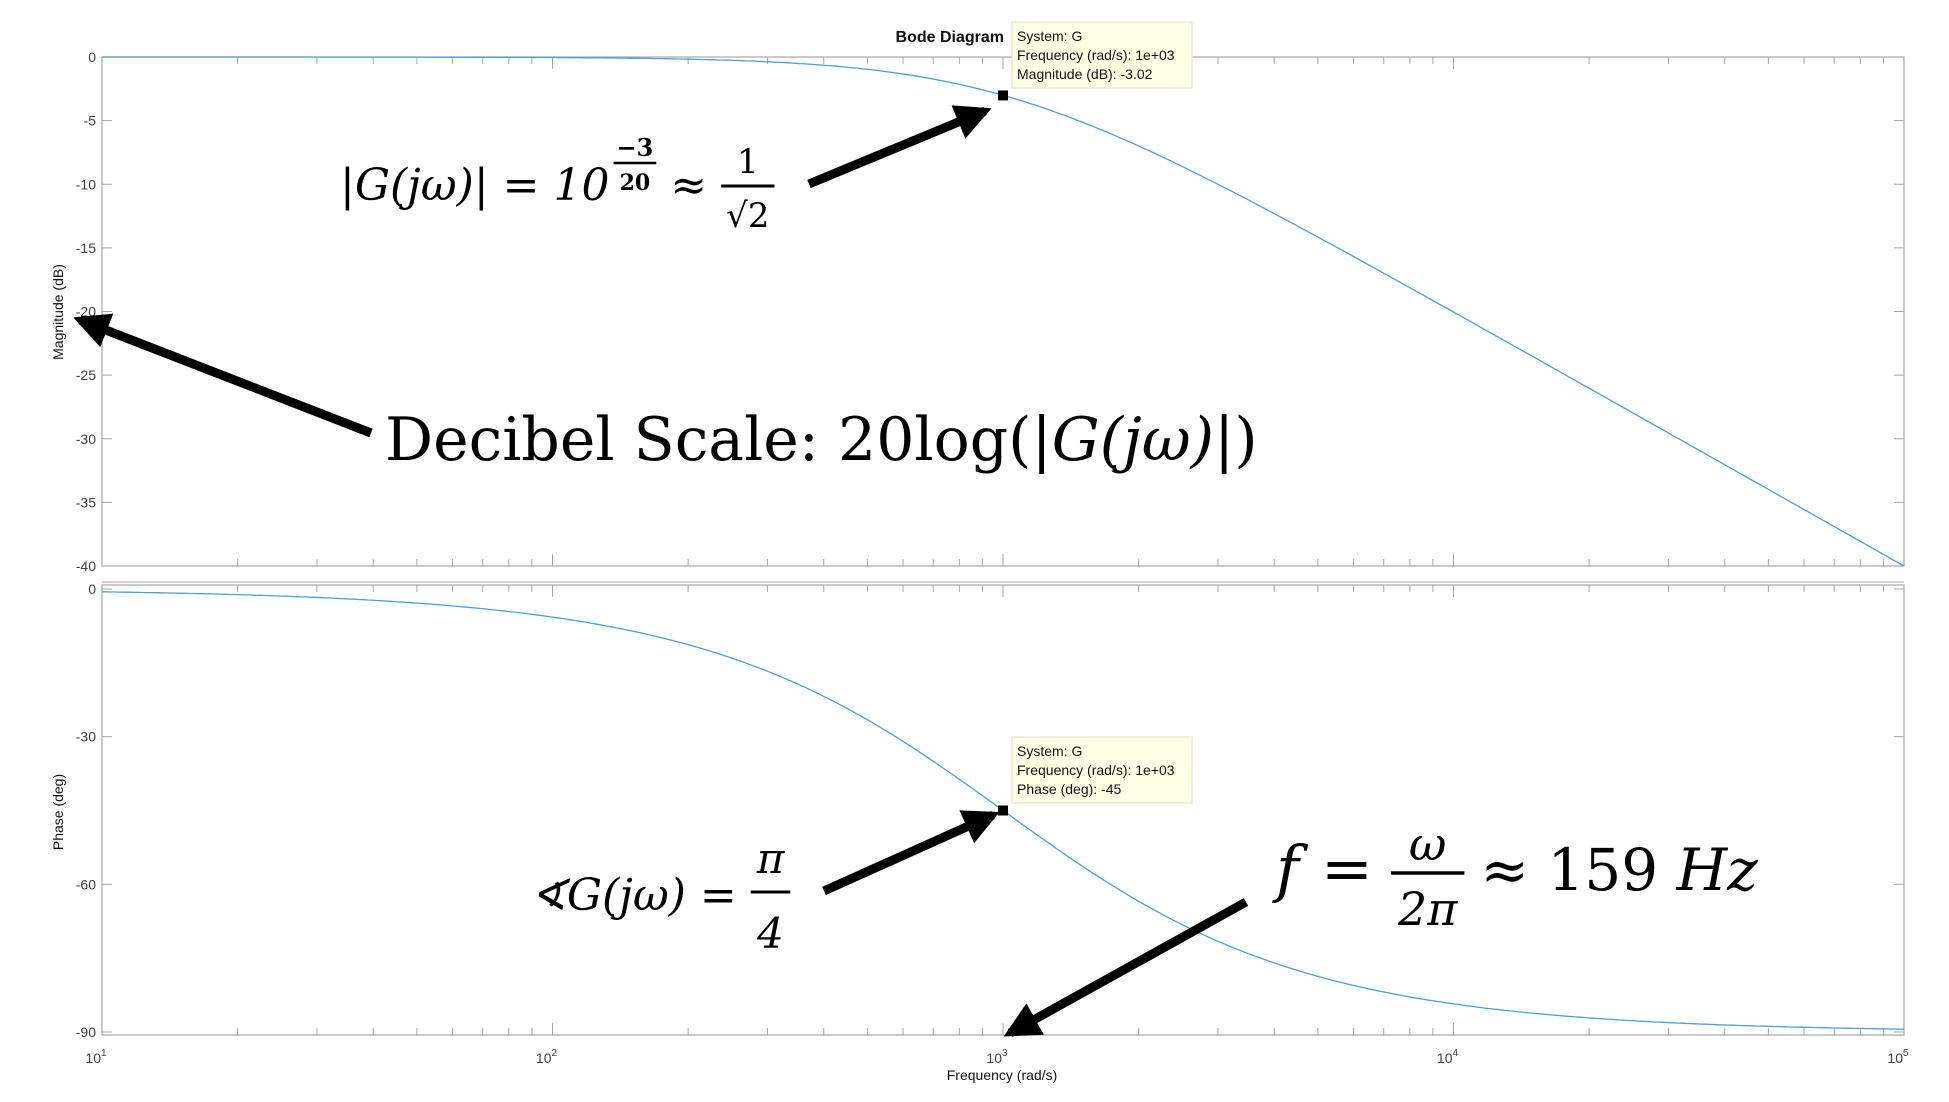  What do you see at coordinates (747, 216) in the screenshot?
I see `svg-text: √2` at bounding box center [747, 216].